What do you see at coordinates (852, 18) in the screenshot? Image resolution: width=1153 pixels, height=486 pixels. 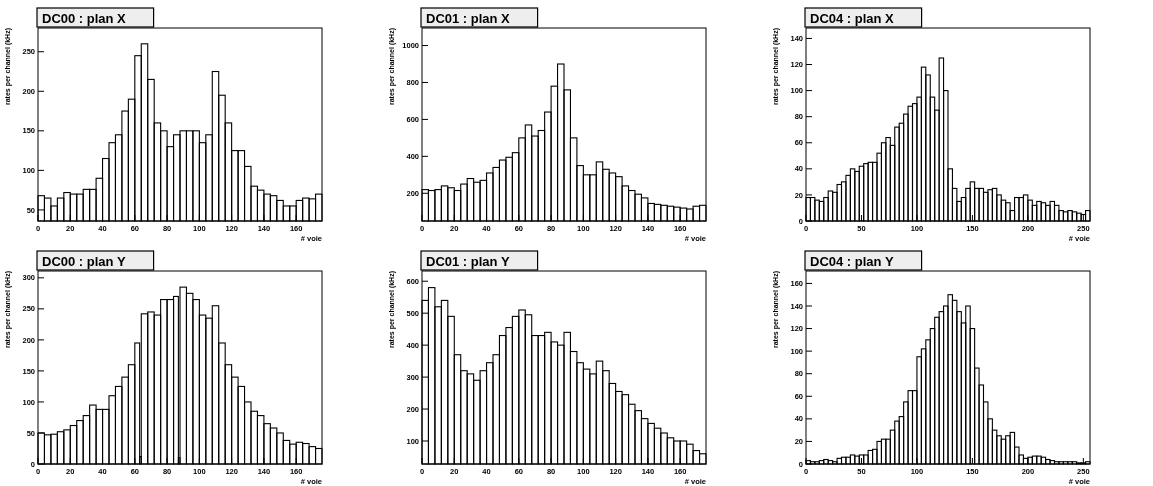 I see `chart-title: DC04 : plan X` at bounding box center [852, 18].